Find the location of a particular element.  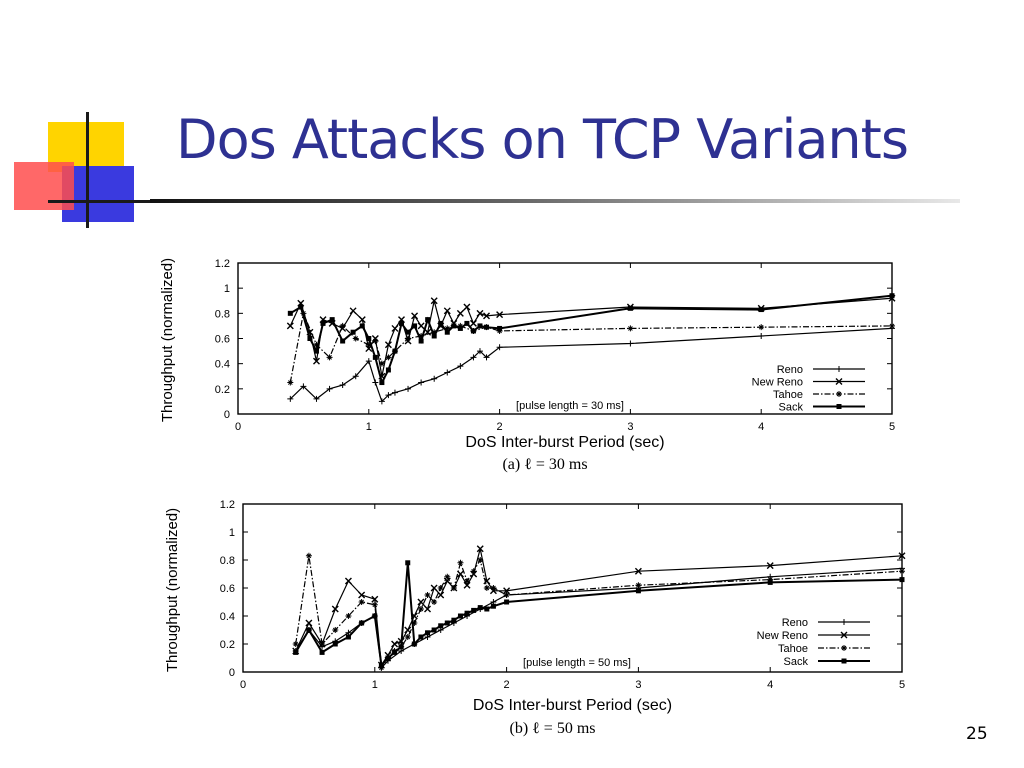

x-axis-label: DoS Inter-burst Period (sec) is located at coordinates (572, 705).